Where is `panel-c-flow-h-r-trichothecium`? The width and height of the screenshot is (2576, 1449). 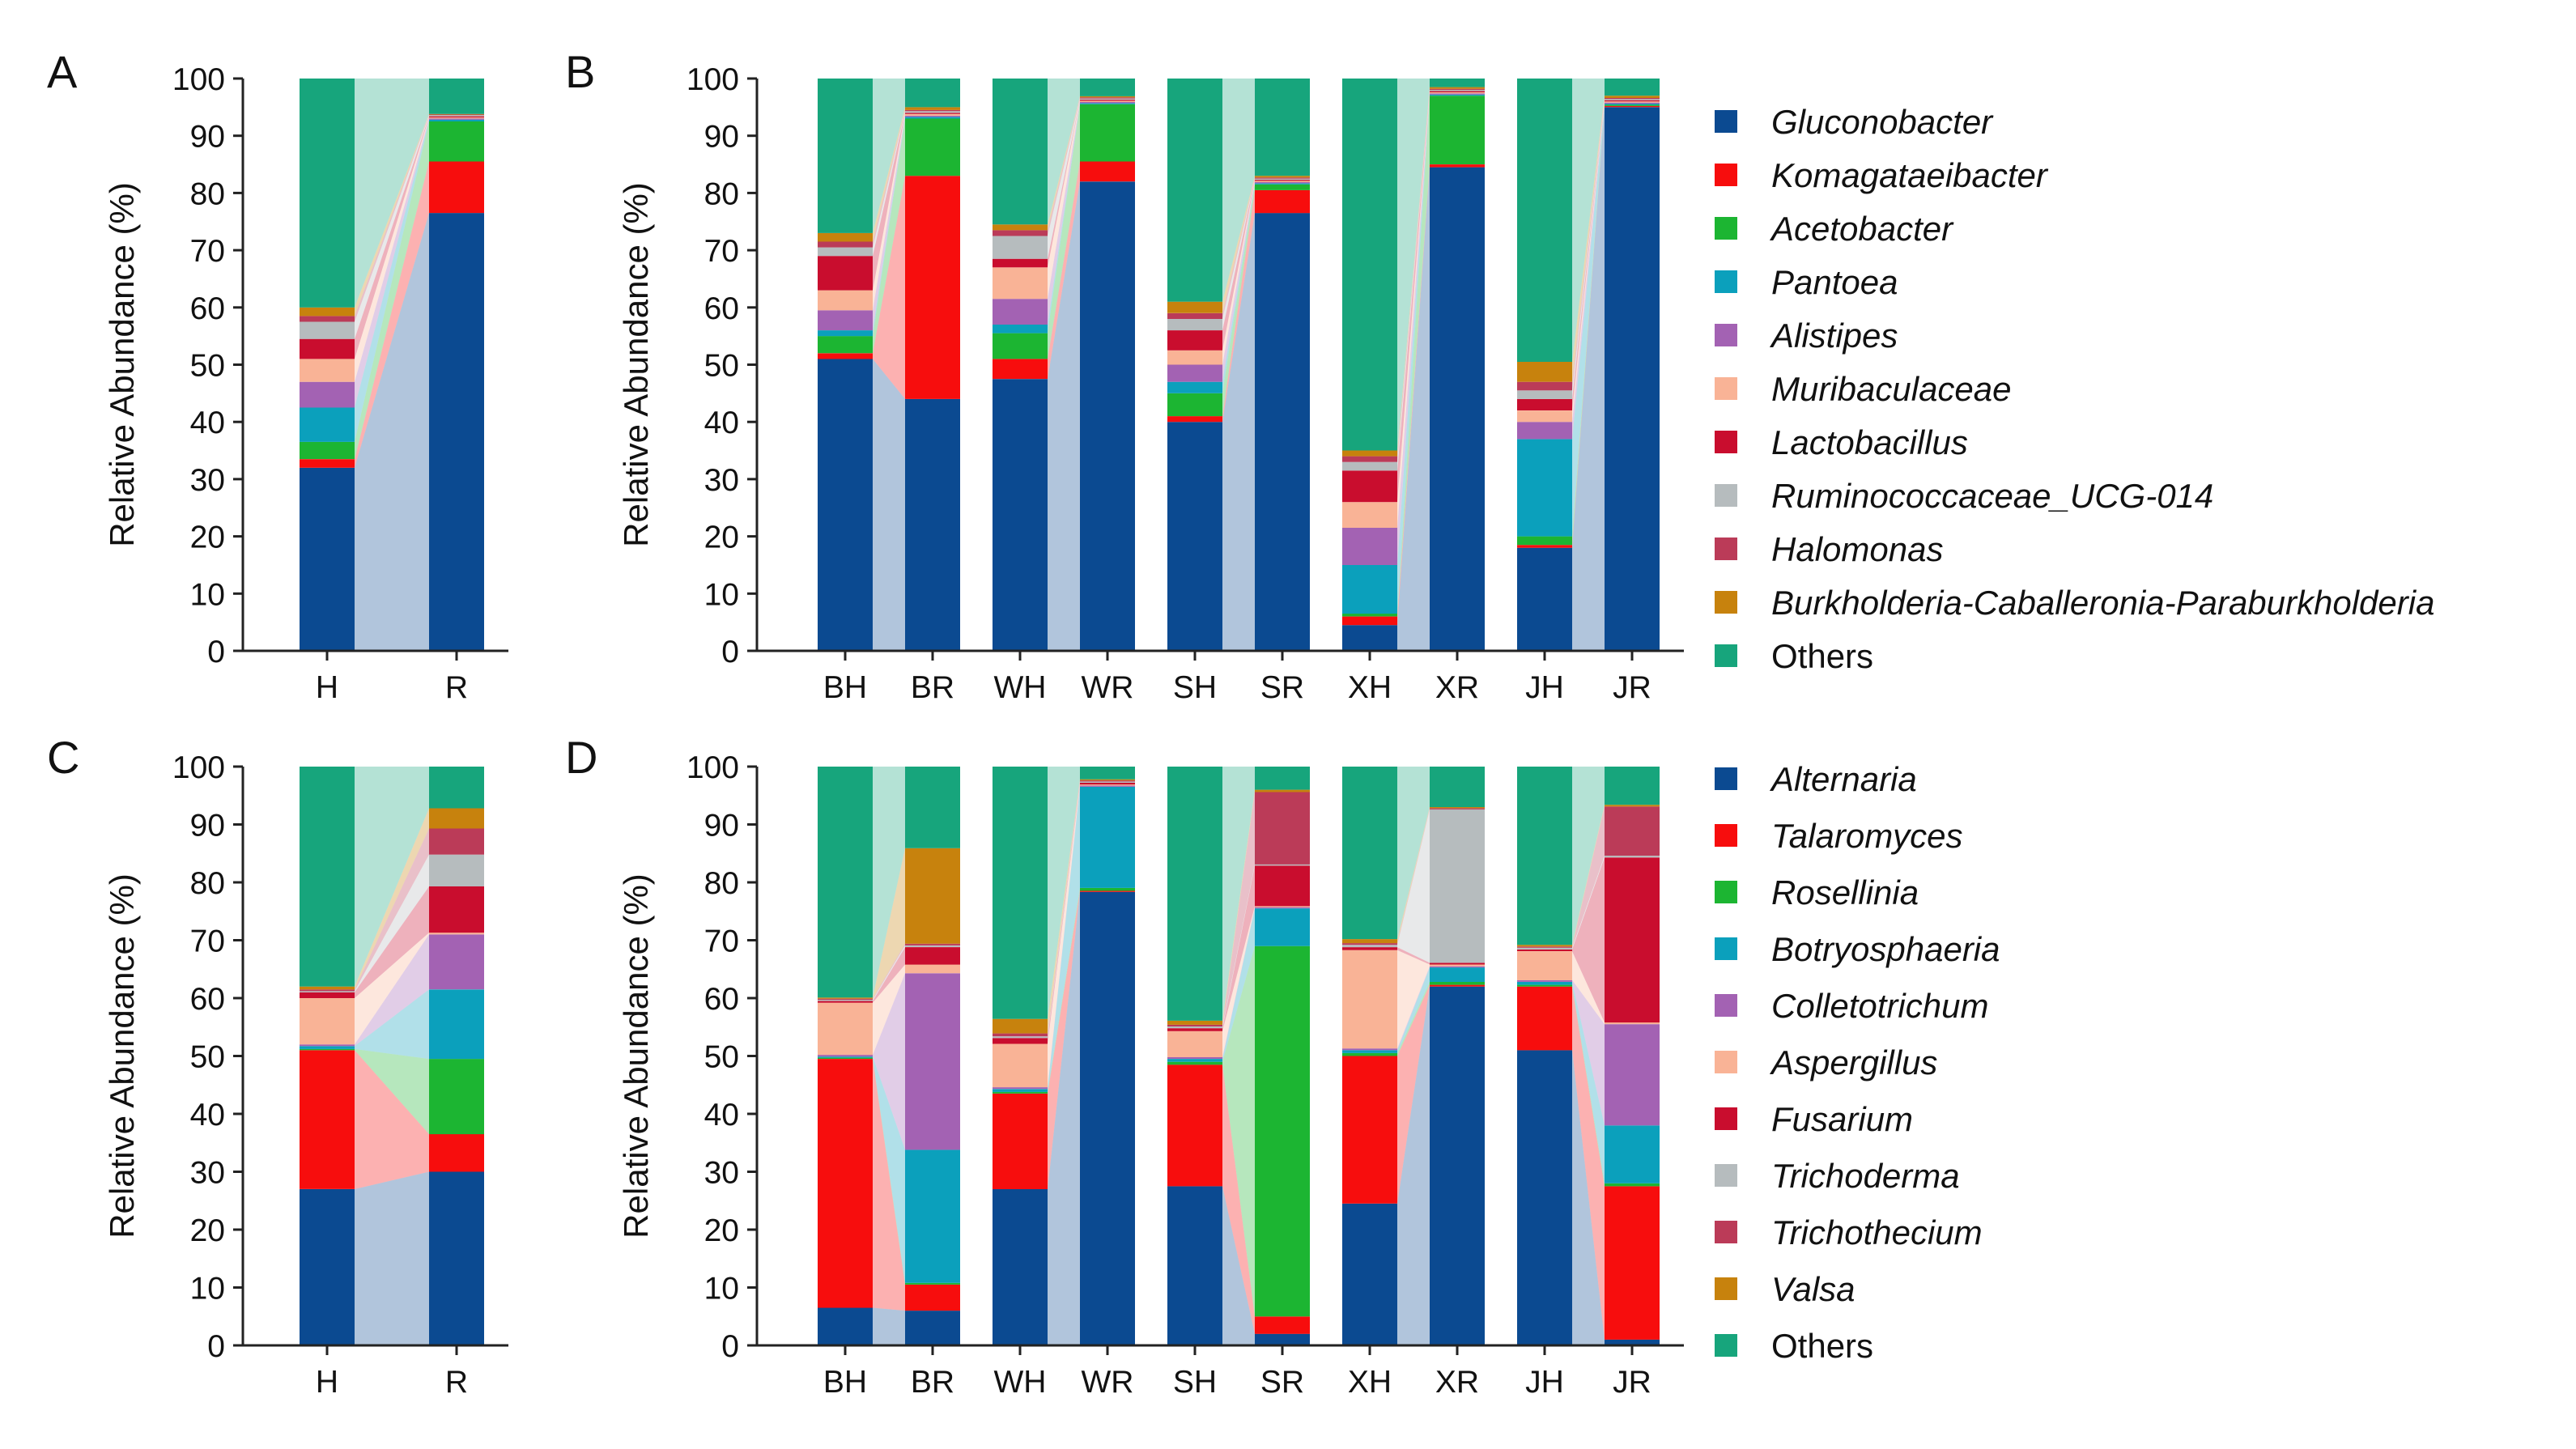 panel-c-flow-h-r-trichothecium is located at coordinates (392, 910).